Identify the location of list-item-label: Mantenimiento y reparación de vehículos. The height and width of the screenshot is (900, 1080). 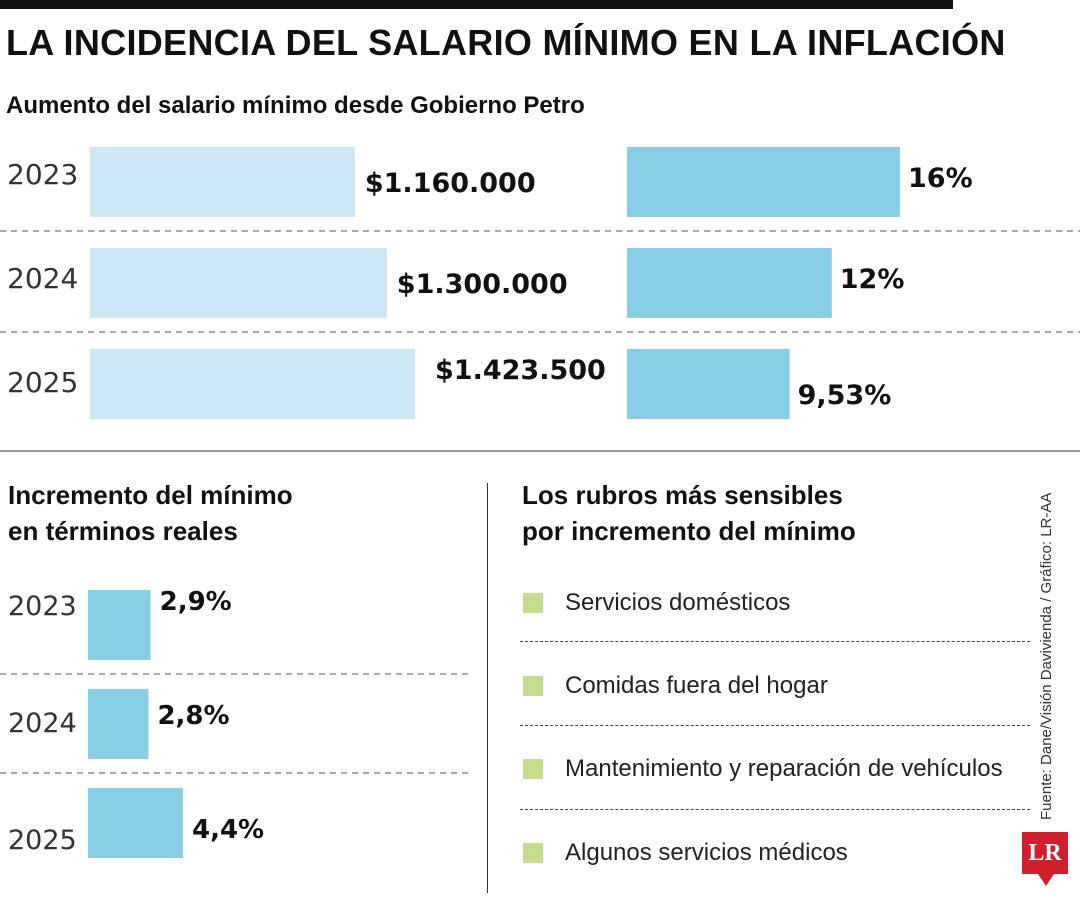
(784, 768).